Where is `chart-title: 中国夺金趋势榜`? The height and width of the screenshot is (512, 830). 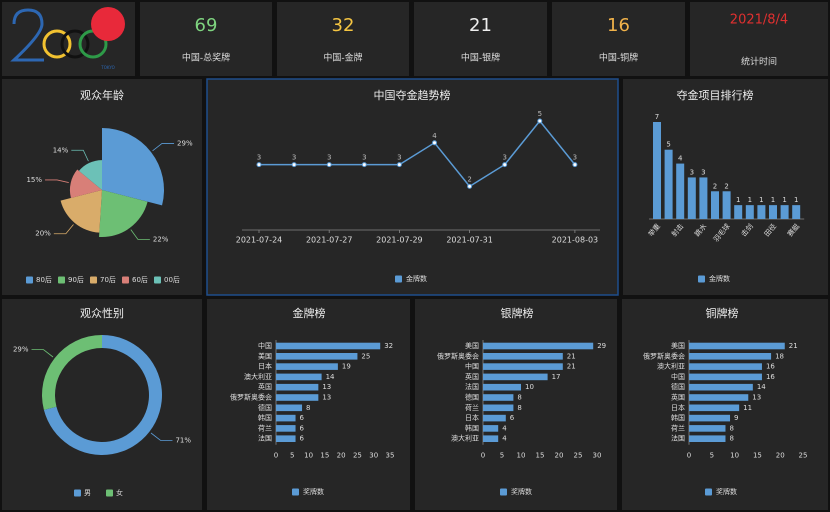
chart-title: 中国夺金趋势榜 is located at coordinates (412, 95).